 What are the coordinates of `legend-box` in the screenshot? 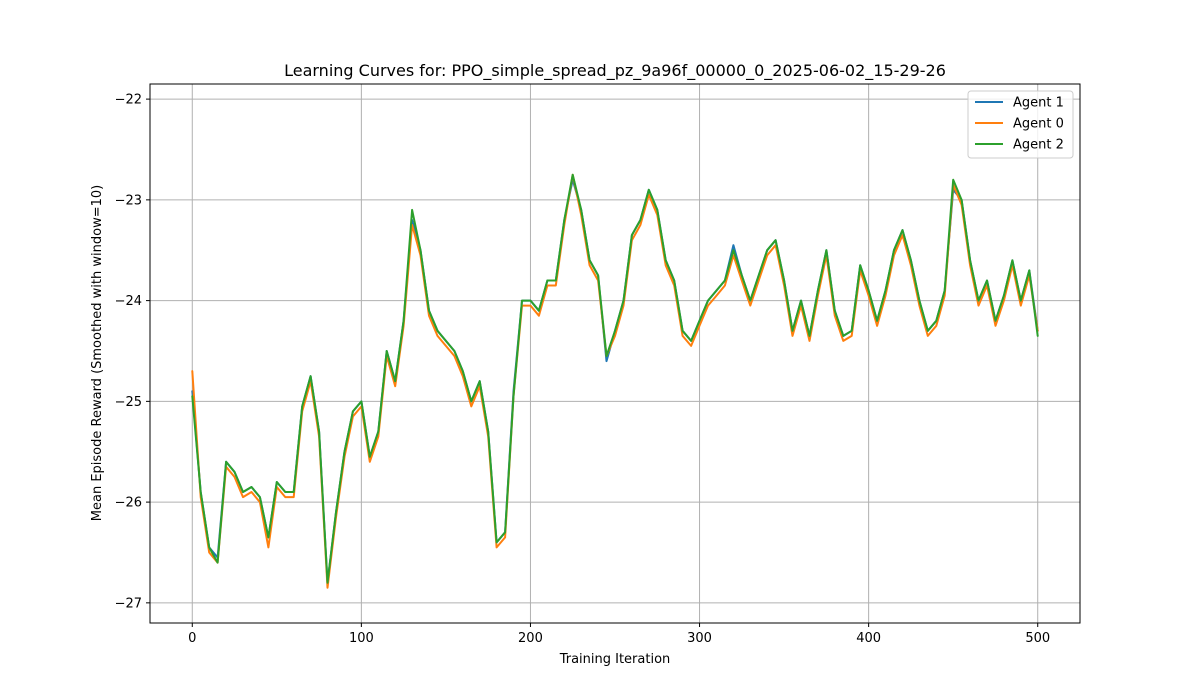 It's located at (1020, 124).